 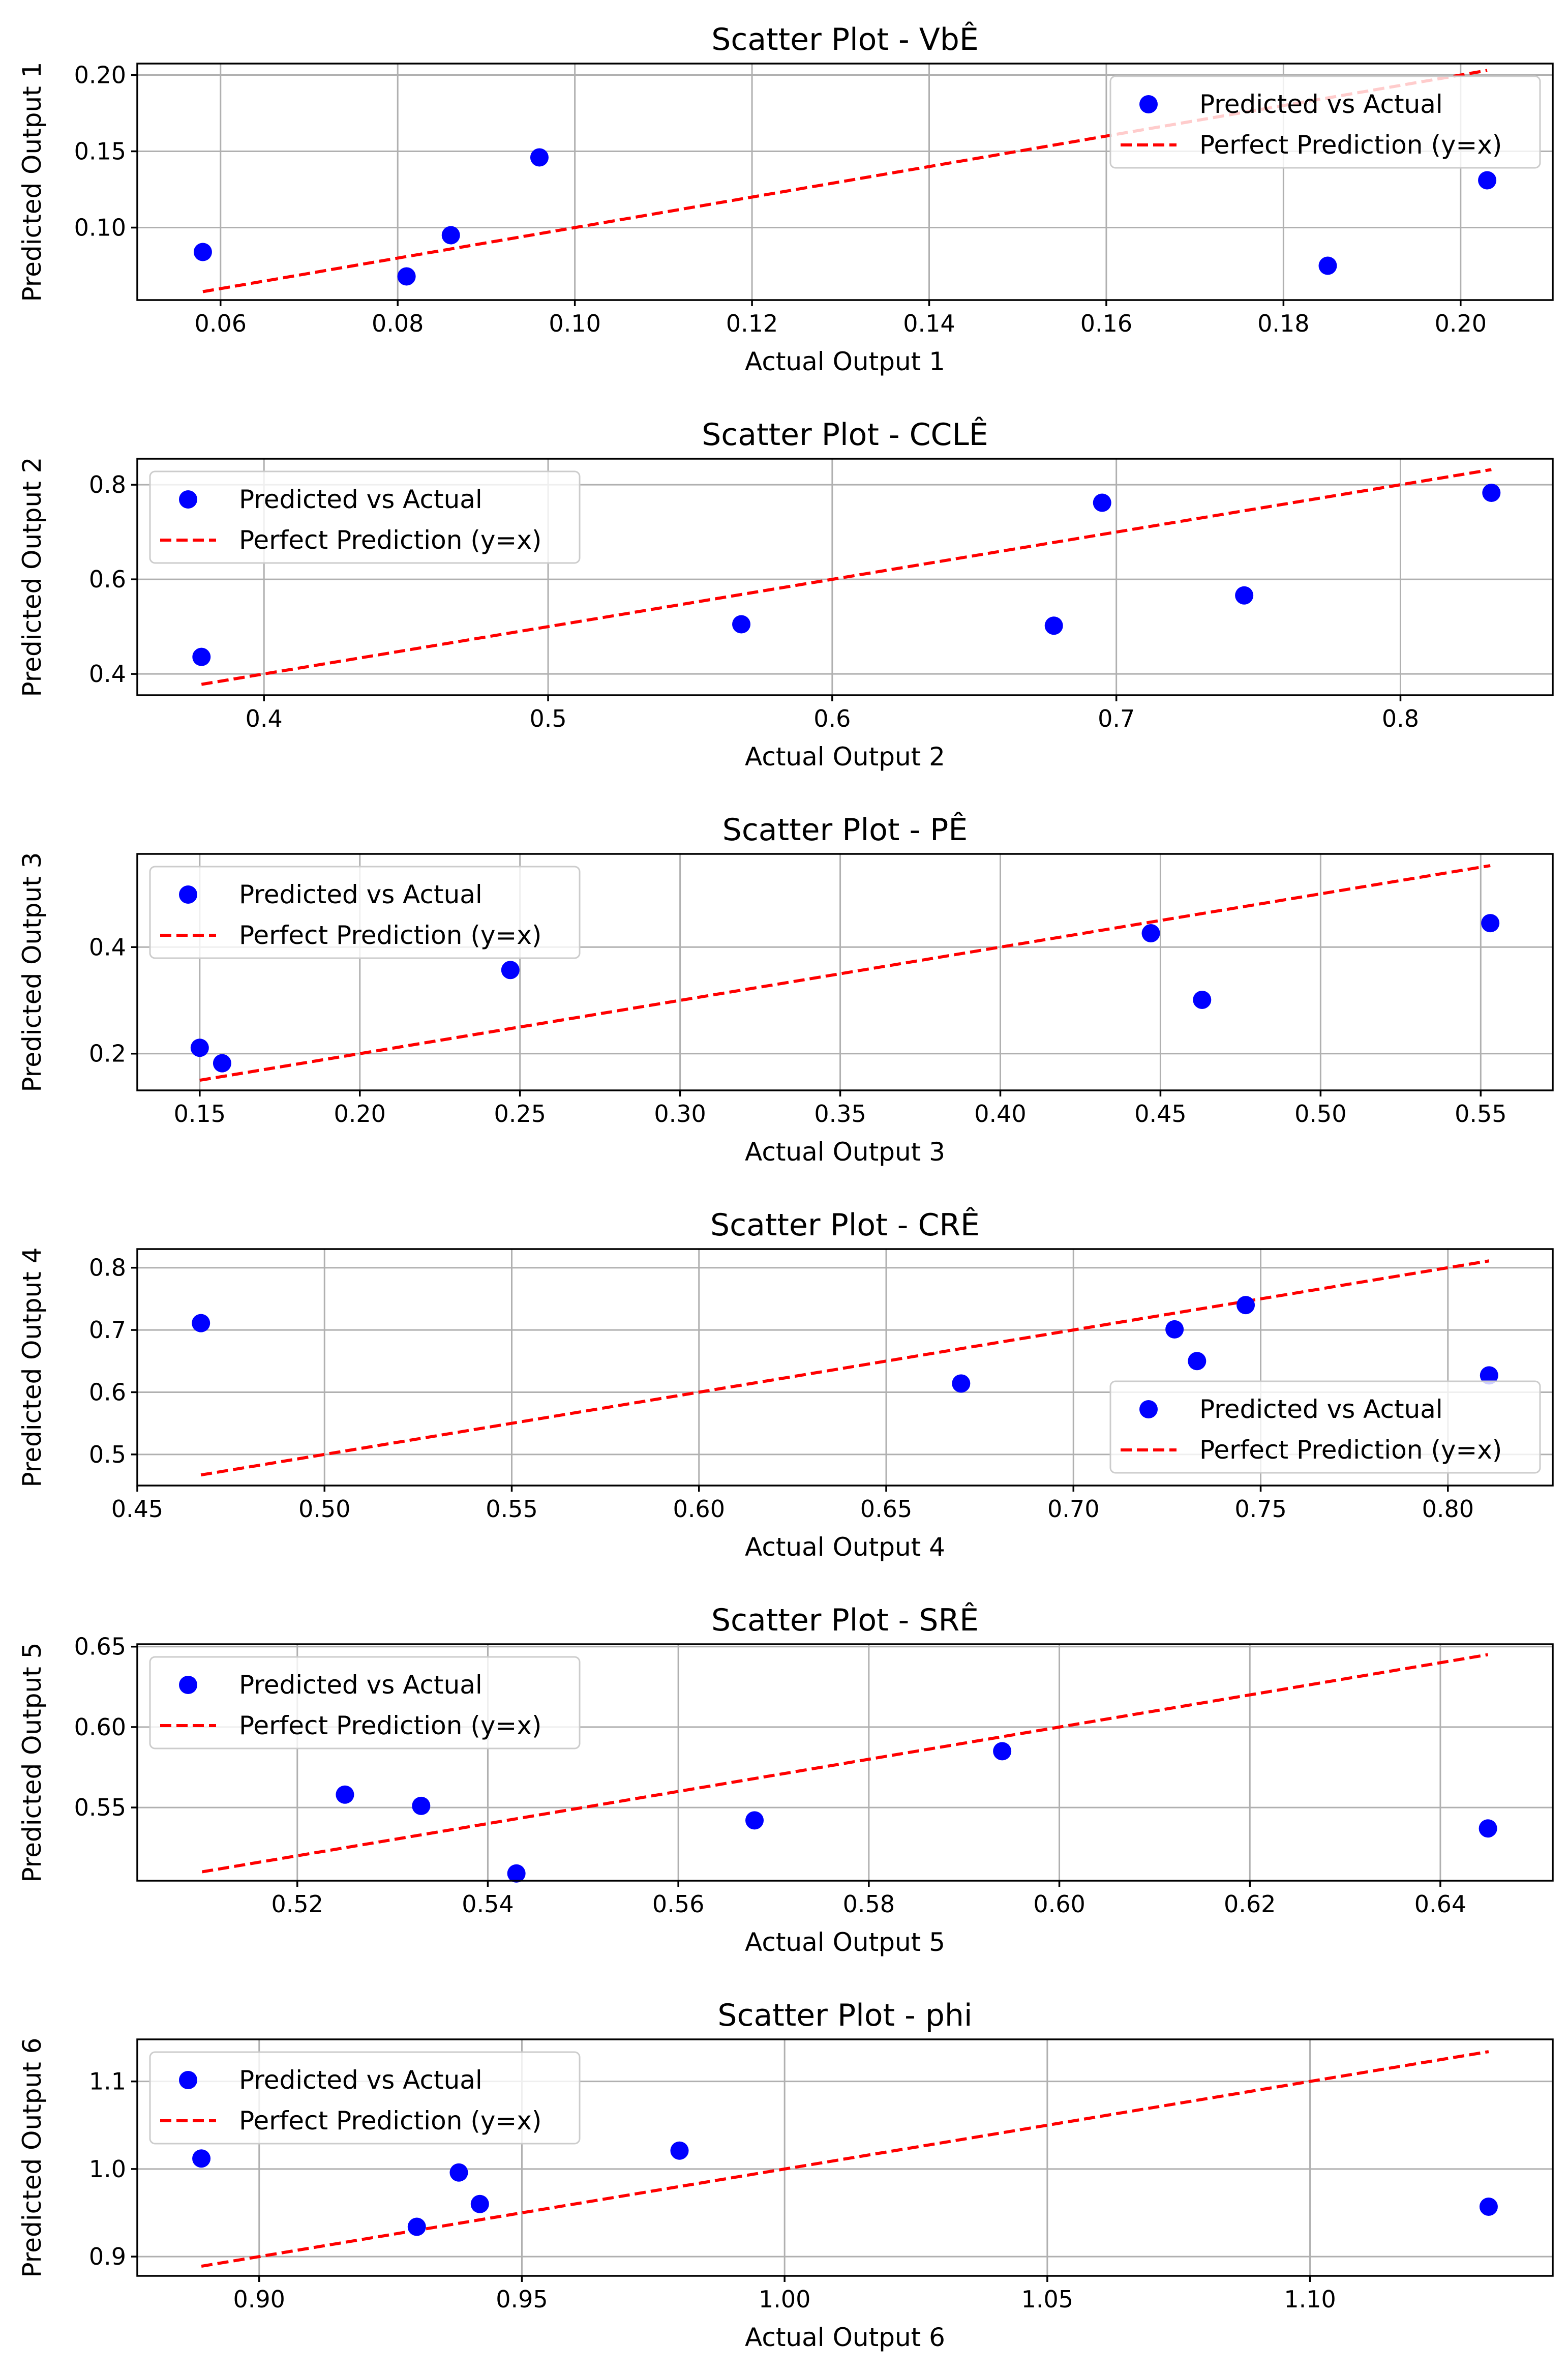 What do you see at coordinates (107, 2169) in the screenshot?
I see `y-tick-label: 1.0` at bounding box center [107, 2169].